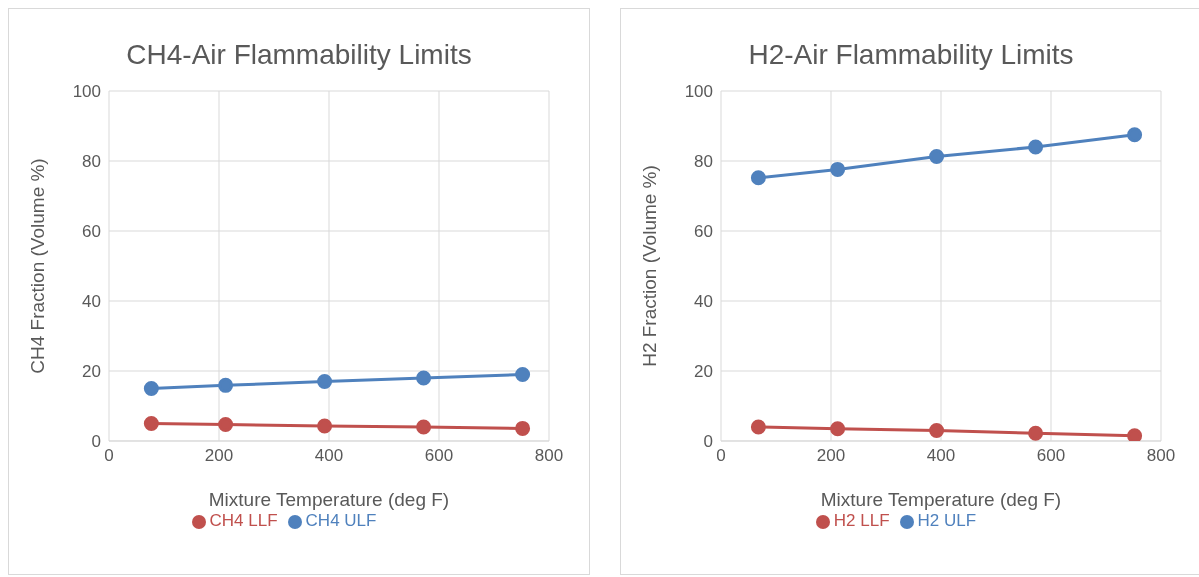 The height and width of the screenshot is (577, 1199). I want to click on legend-label: H2 LLF, so click(861, 520).